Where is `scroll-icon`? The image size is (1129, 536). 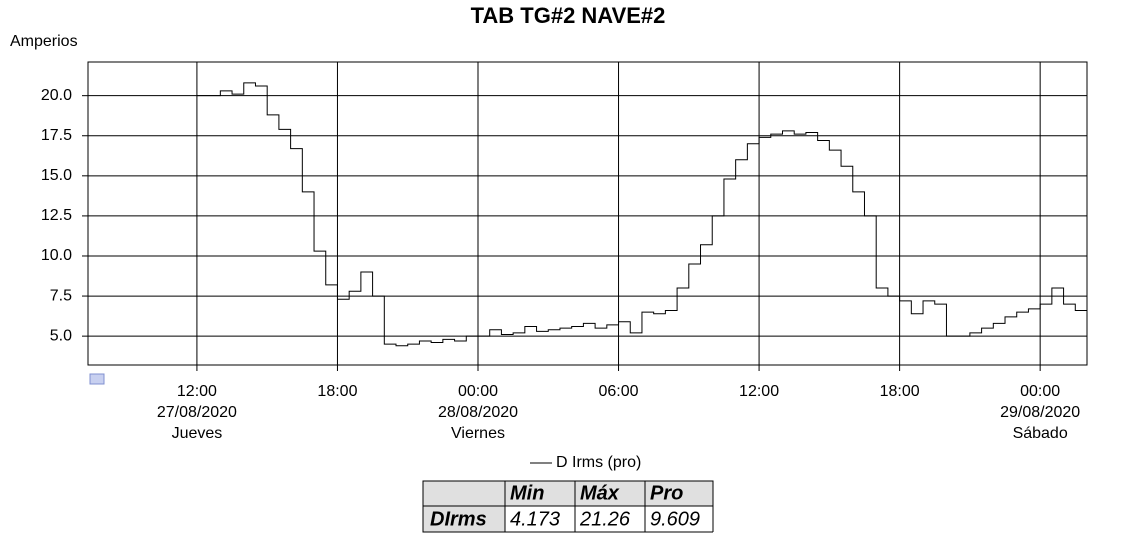 scroll-icon is located at coordinates (97, 379).